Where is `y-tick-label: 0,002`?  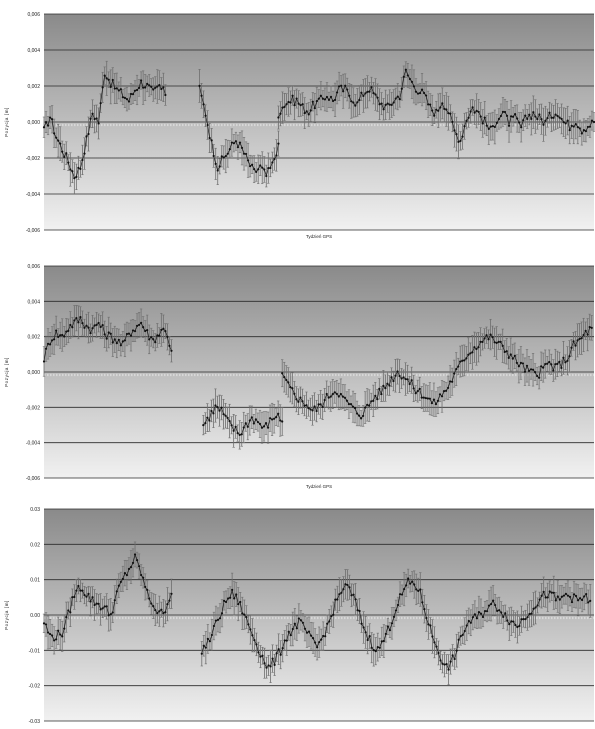 y-tick-label: 0,002 is located at coordinates (33, 338).